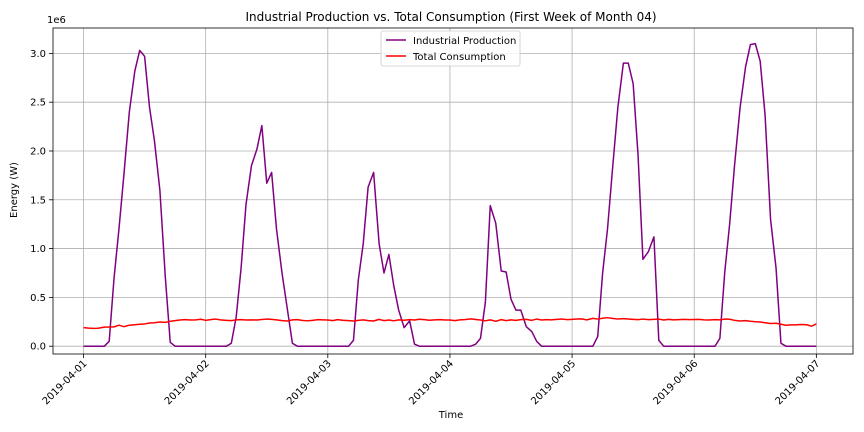 This screenshot has height=432, width=864. Describe the element at coordinates (459, 57) in the screenshot. I see `legend-label-total-consumption: Total Consumption` at that location.